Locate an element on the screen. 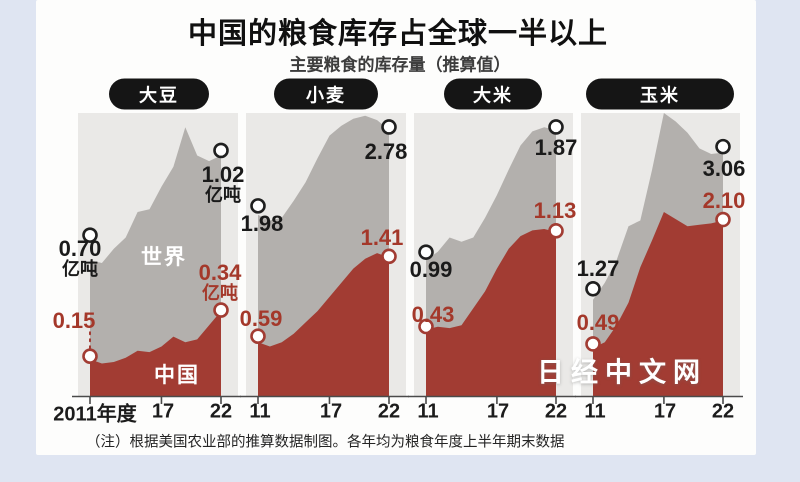 This screenshot has height=482, width=800. soybean-china-area is located at coordinates (155, 353).